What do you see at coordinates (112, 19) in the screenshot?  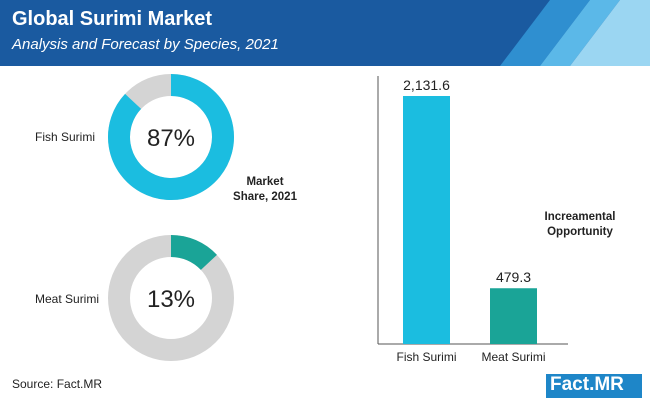 I see `page-title: Global Surimi Market` at bounding box center [112, 19].